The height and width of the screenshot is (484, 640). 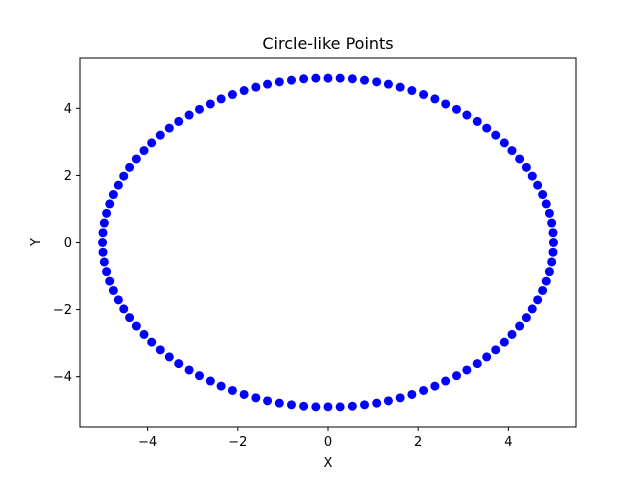 What do you see at coordinates (68, 243) in the screenshot?
I see `y-tick-label: 0` at bounding box center [68, 243].